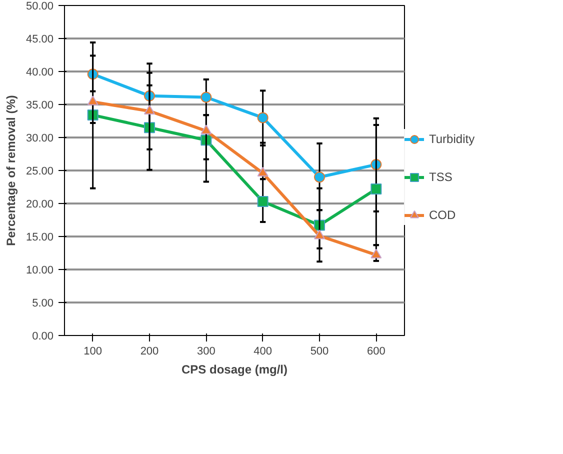 The height and width of the screenshot is (454, 563). I want to click on y-tick-label: 0.00, so click(43, 336).